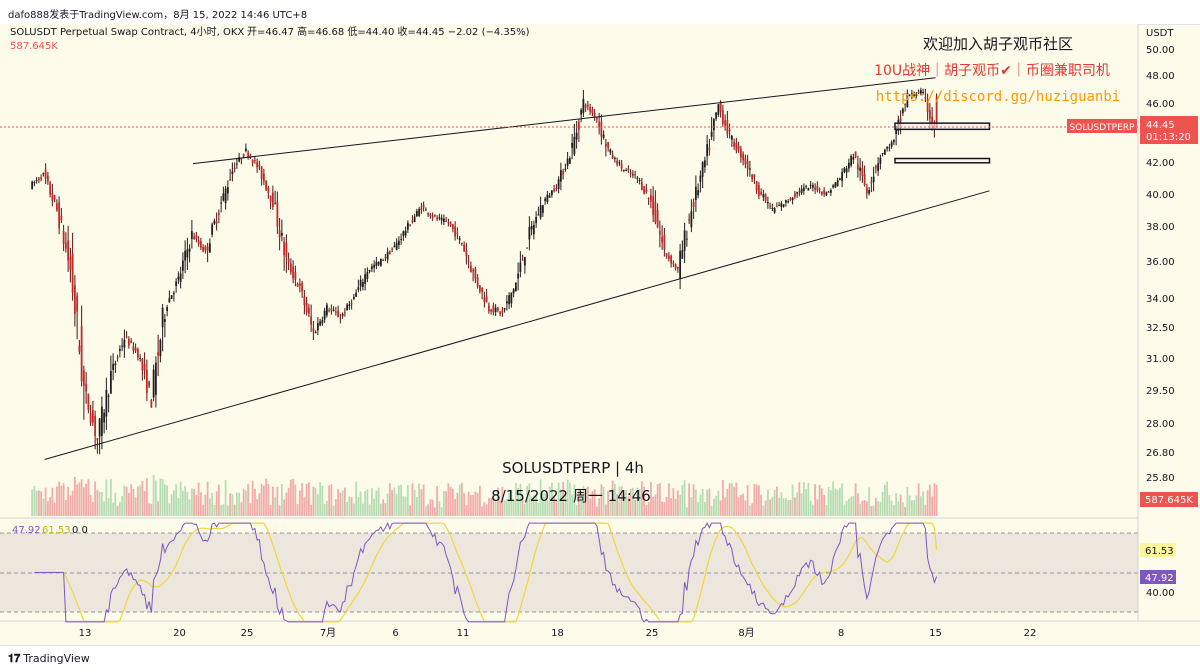  Describe the element at coordinates (558, 633) in the screenshot. I see `time-axis: 13 20 25 7月 6 11 18 25 8月 8 15 22` at that location.